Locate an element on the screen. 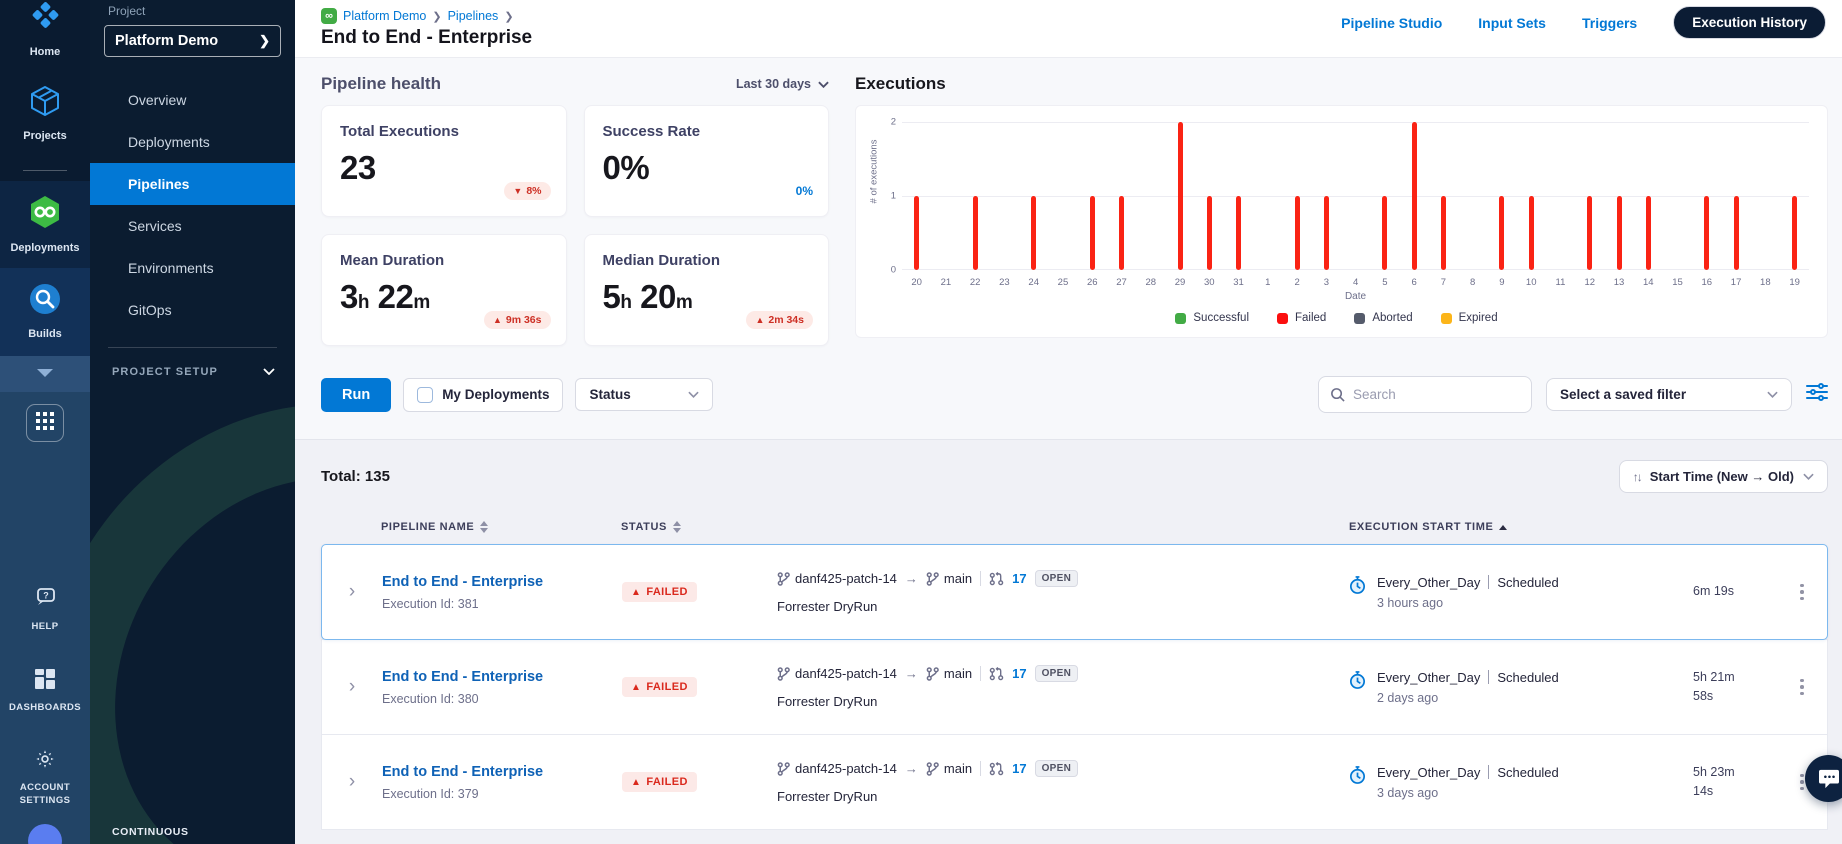 This screenshot has height=844, width=1842. tab-triggers: Triggers is located at coordinates (1609, 22).